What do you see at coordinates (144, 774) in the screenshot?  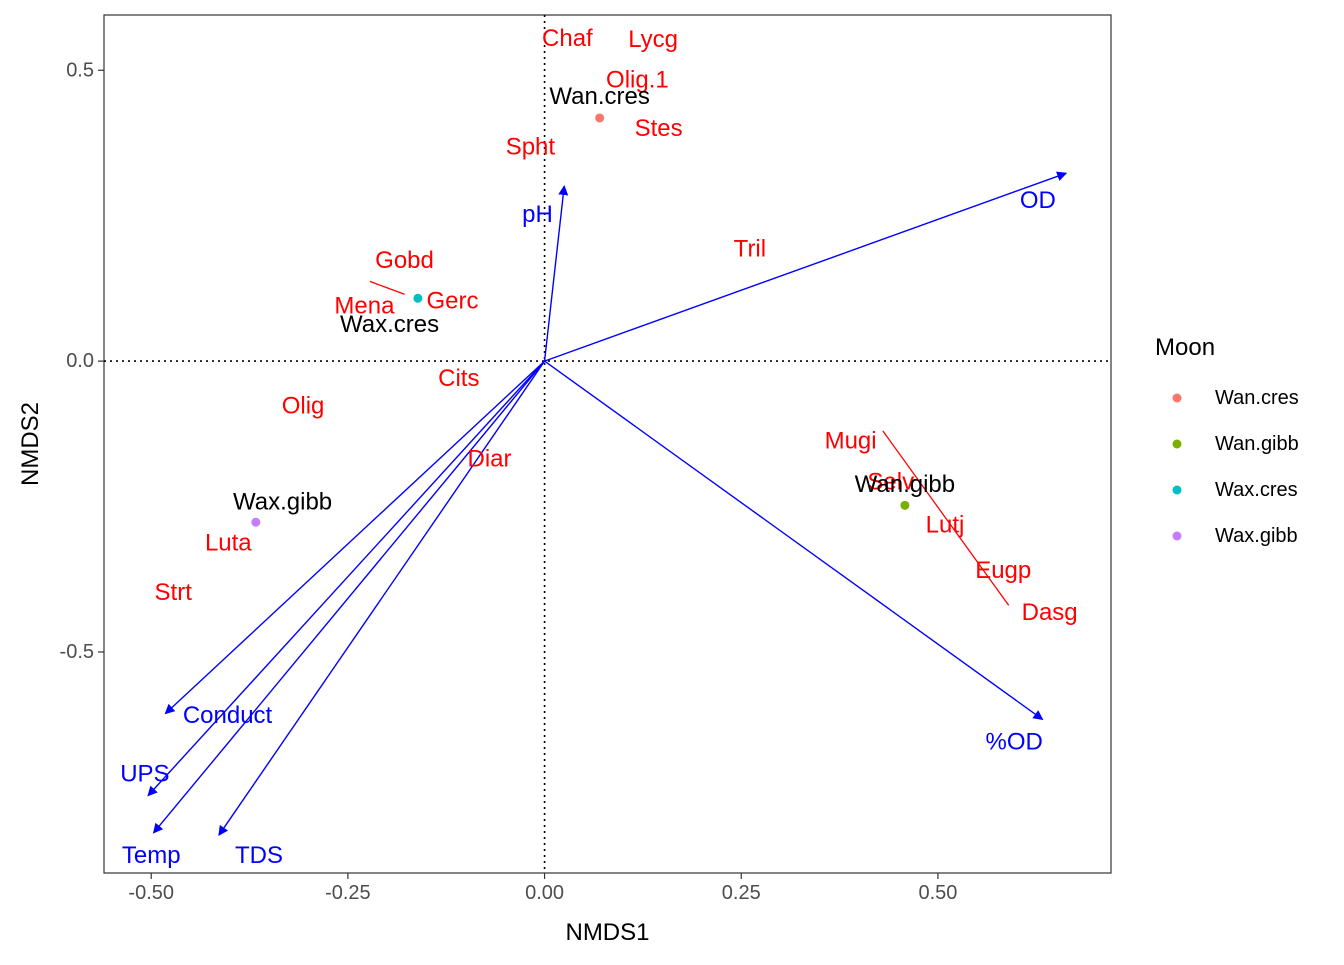 I see `env-label-ups: UPS` at bounding box center [144, 774].